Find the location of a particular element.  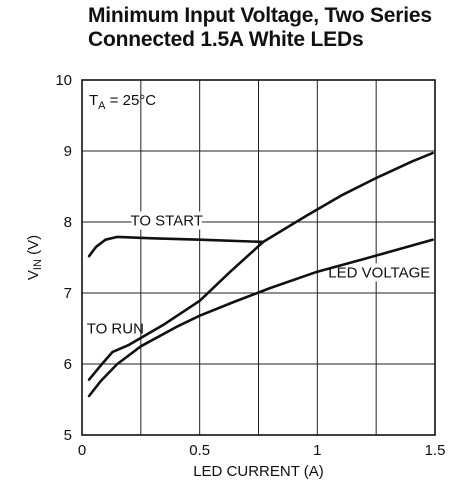

series-label-to-run: TO RUN is located at coordinates (115, 328).